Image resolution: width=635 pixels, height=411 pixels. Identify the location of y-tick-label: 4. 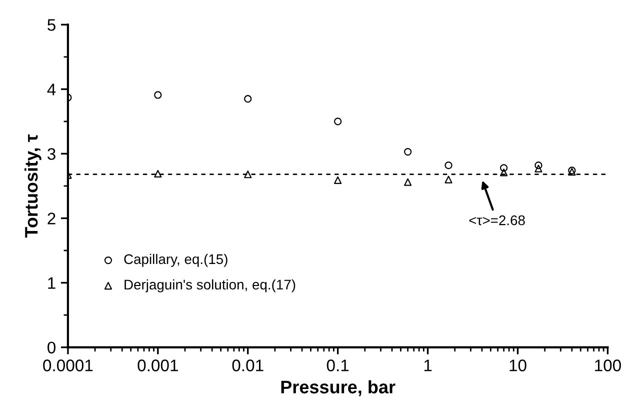
(51, 90).